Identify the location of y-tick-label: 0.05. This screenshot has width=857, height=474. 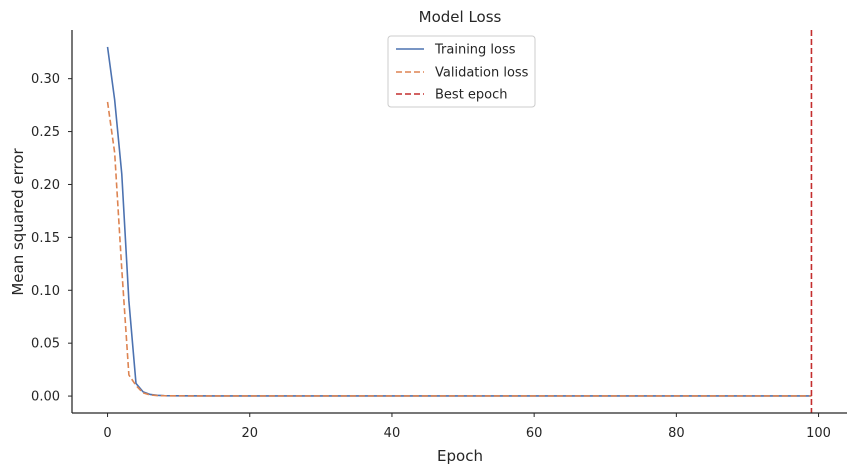
(45, 344).